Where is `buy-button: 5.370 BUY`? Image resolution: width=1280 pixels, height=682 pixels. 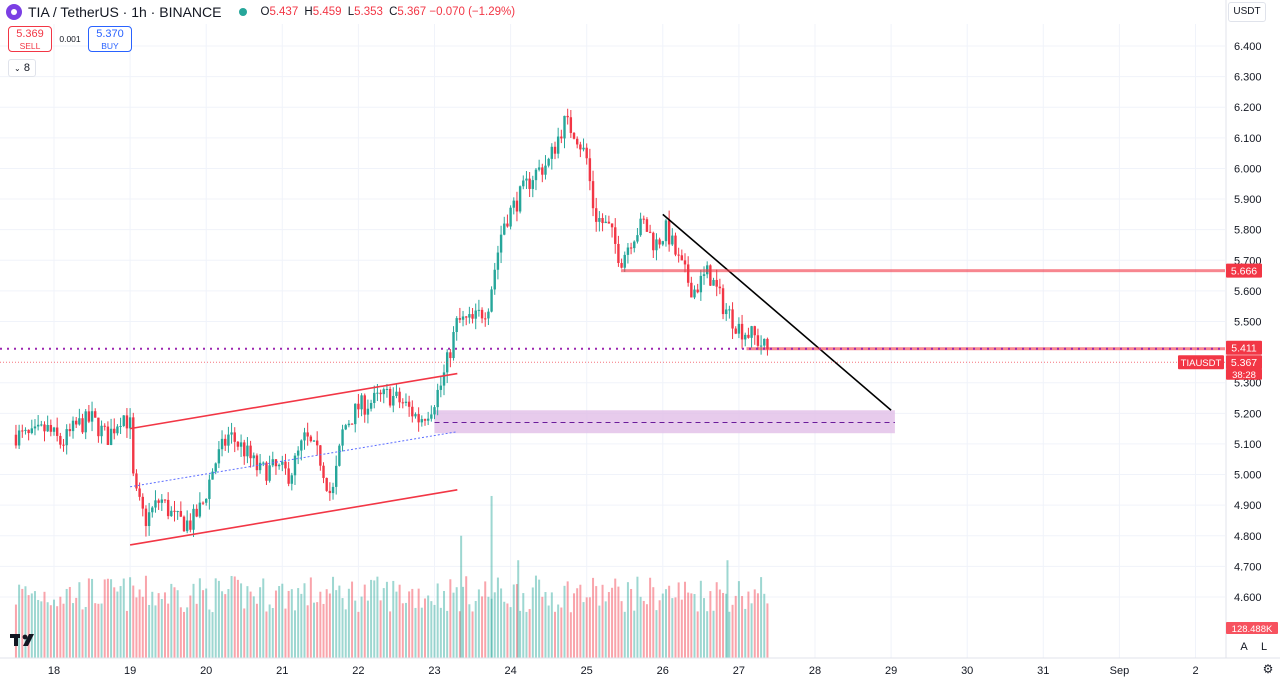
buy-button: 5.370 BUY is located at coordinates (110, 39).